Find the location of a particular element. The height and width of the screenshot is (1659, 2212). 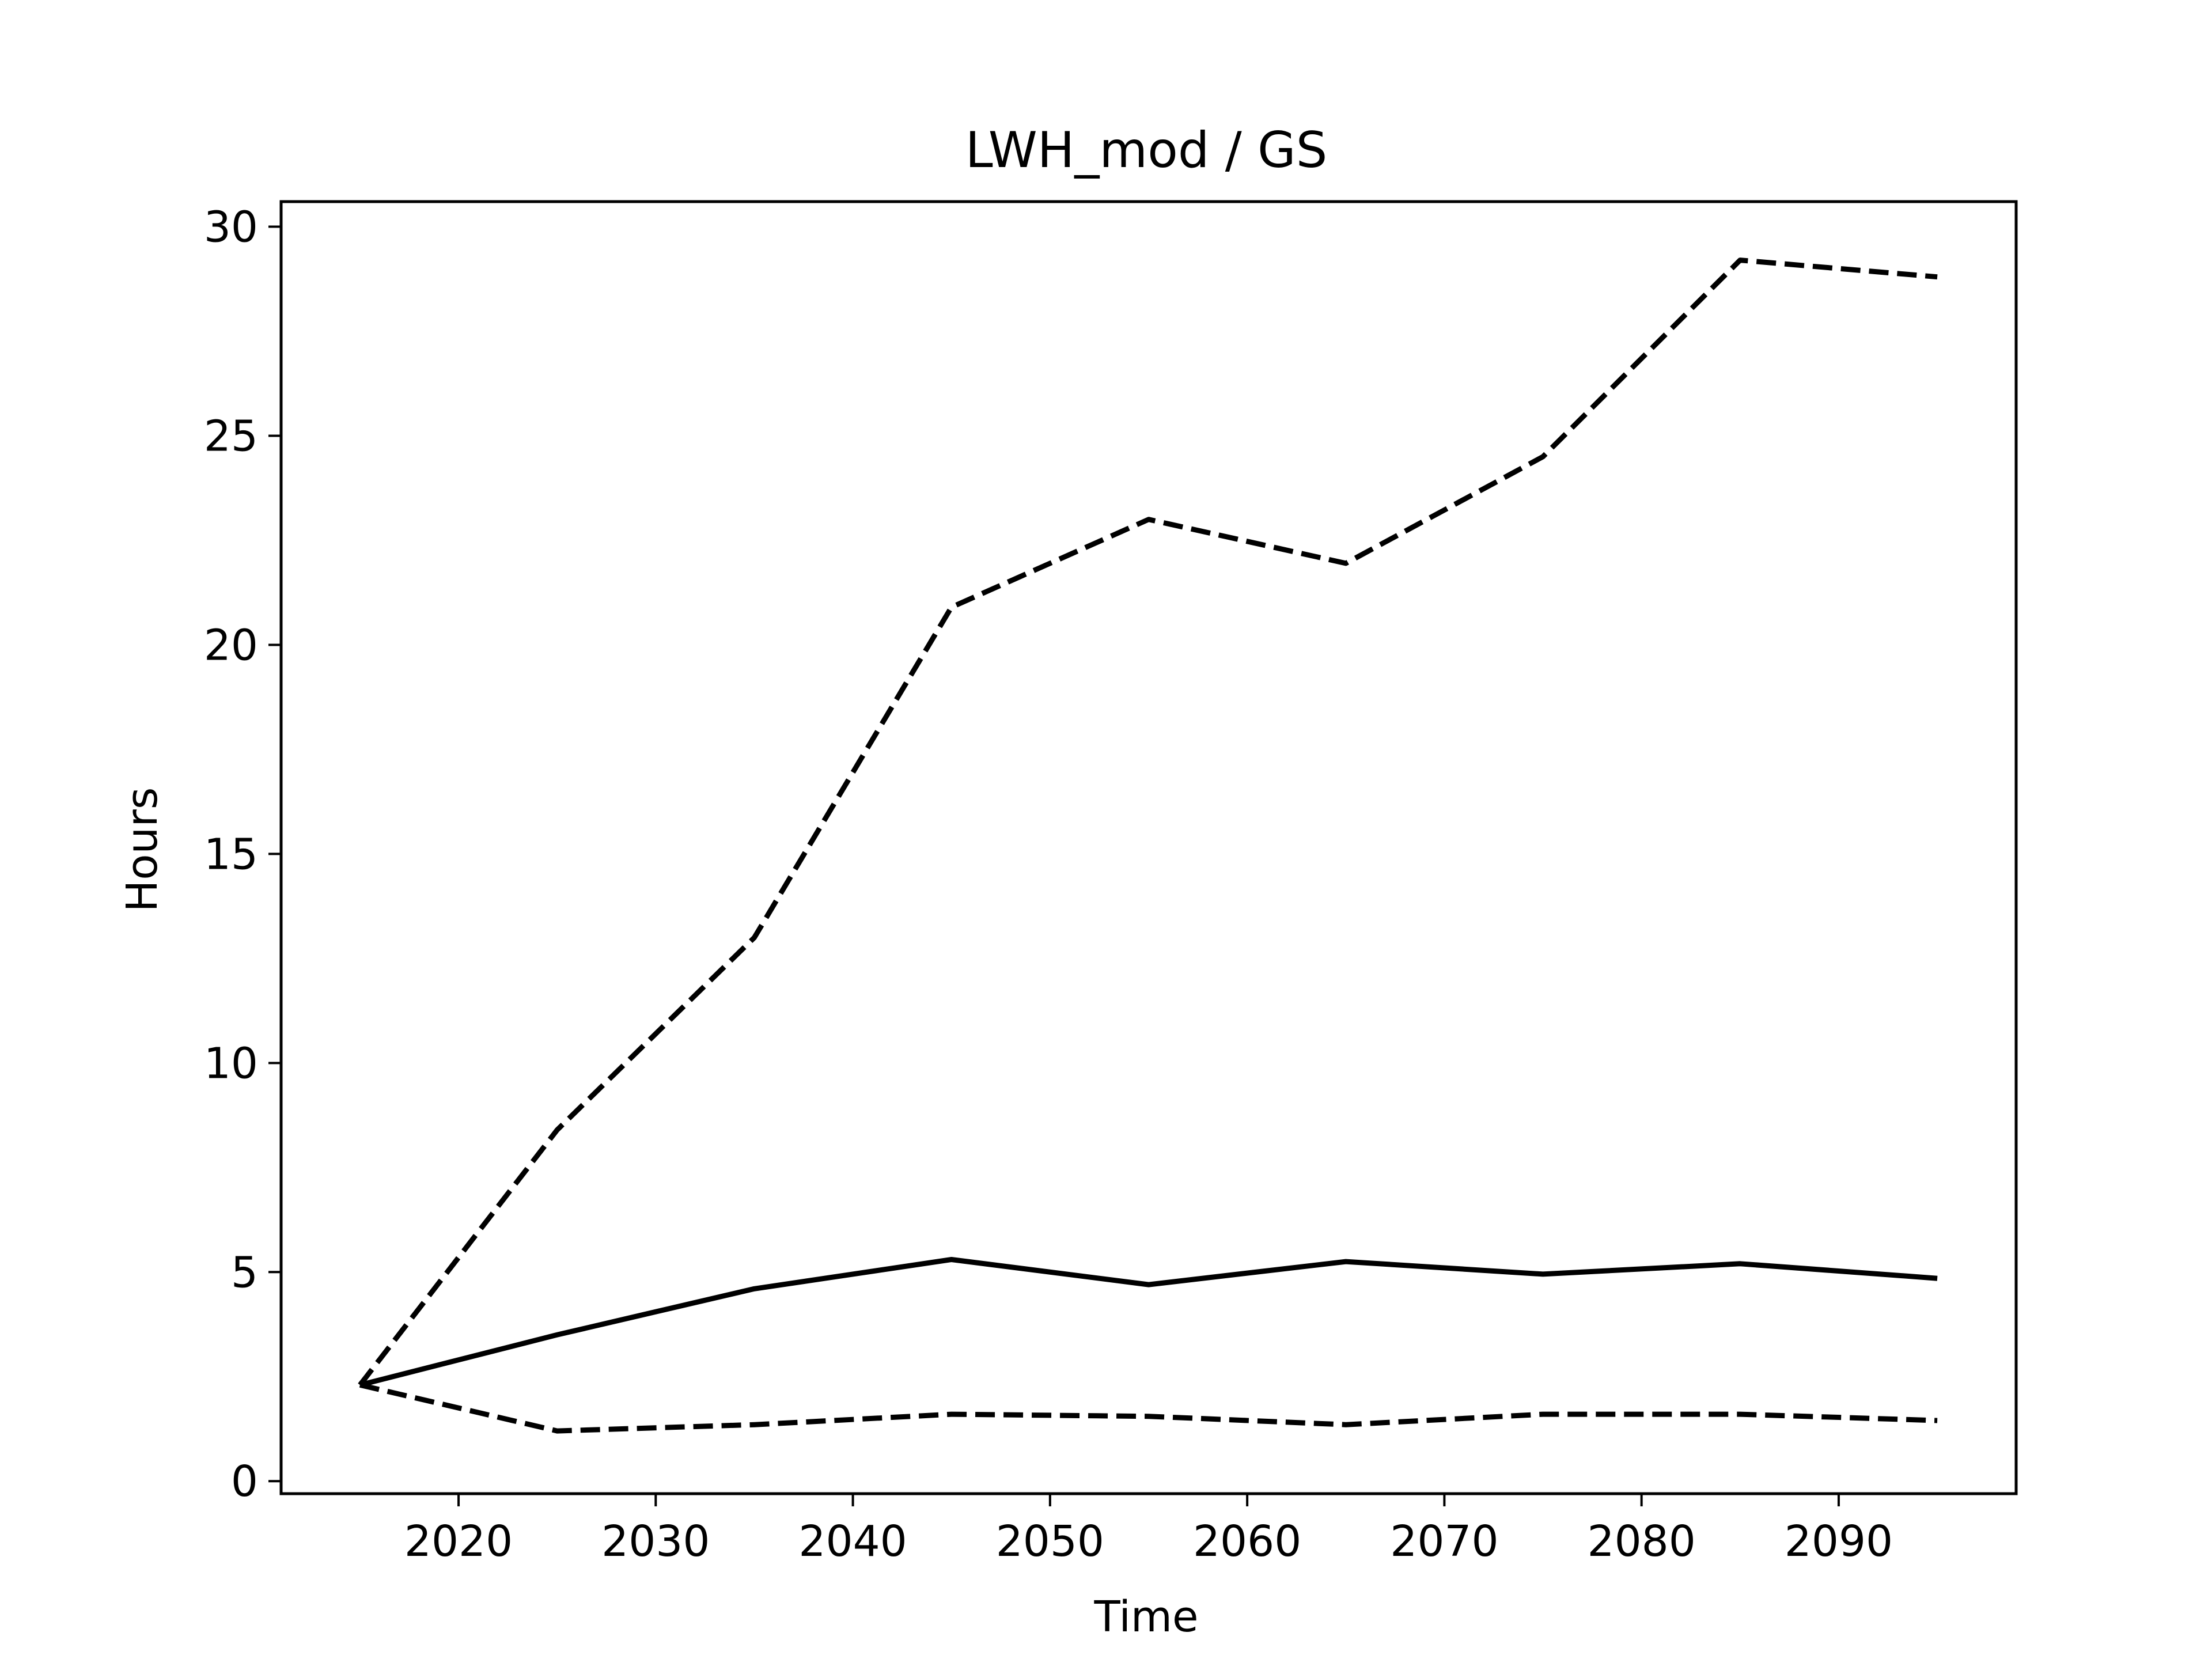

y-tick-label: 0 is located at coordinates (244, 1481).